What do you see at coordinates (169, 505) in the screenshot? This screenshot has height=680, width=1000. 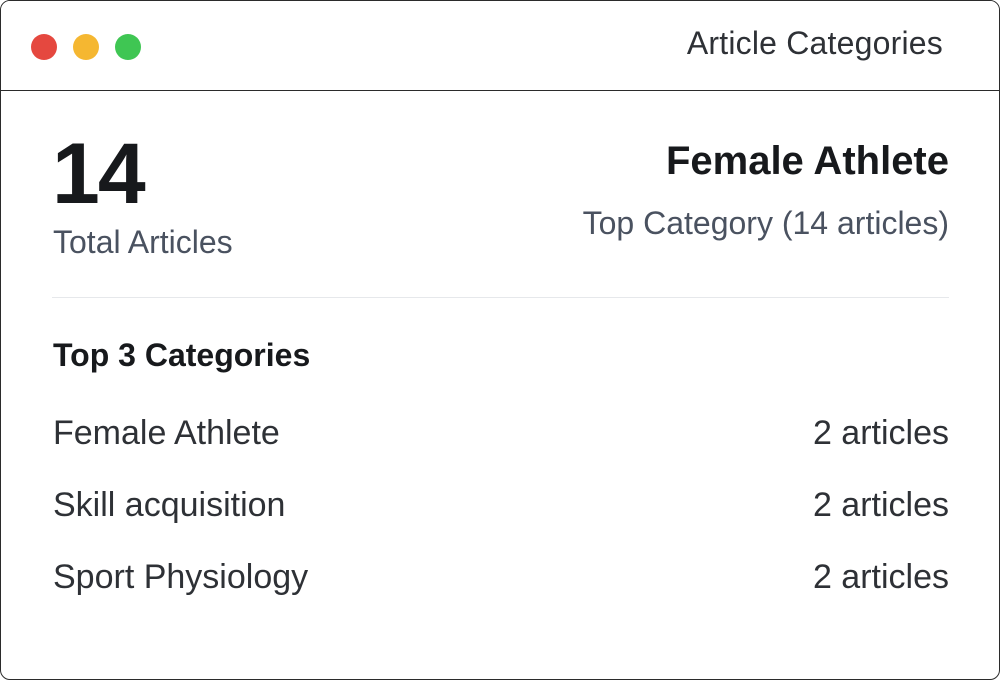 I see `category-name: Skill acquisition` at bounding box center [169, 505].